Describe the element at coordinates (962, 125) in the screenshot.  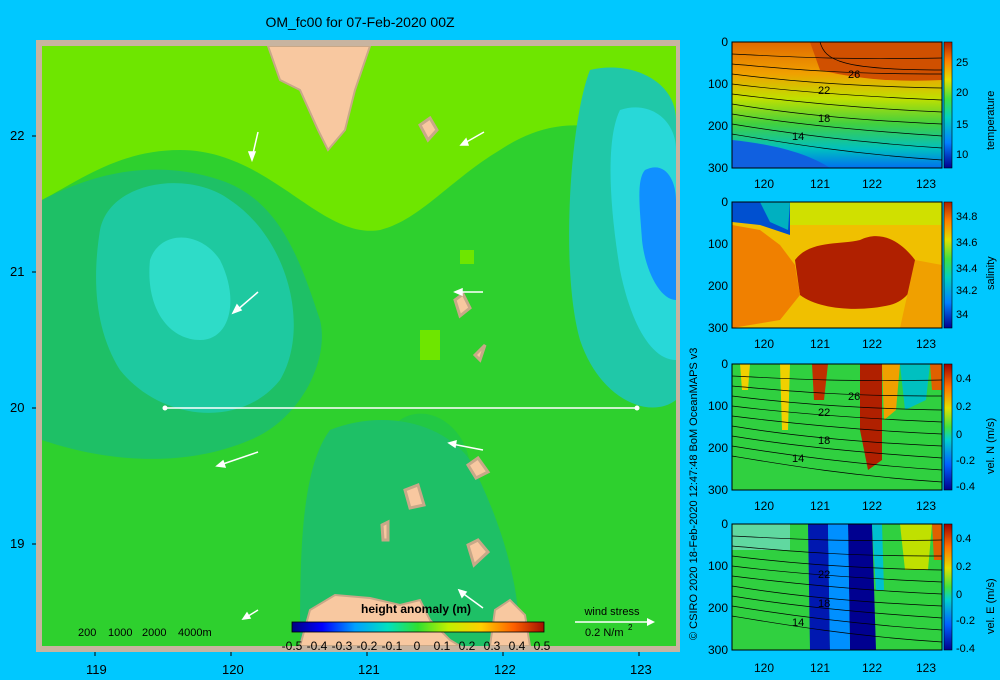
I see `cbar-tick: 15` at that location.